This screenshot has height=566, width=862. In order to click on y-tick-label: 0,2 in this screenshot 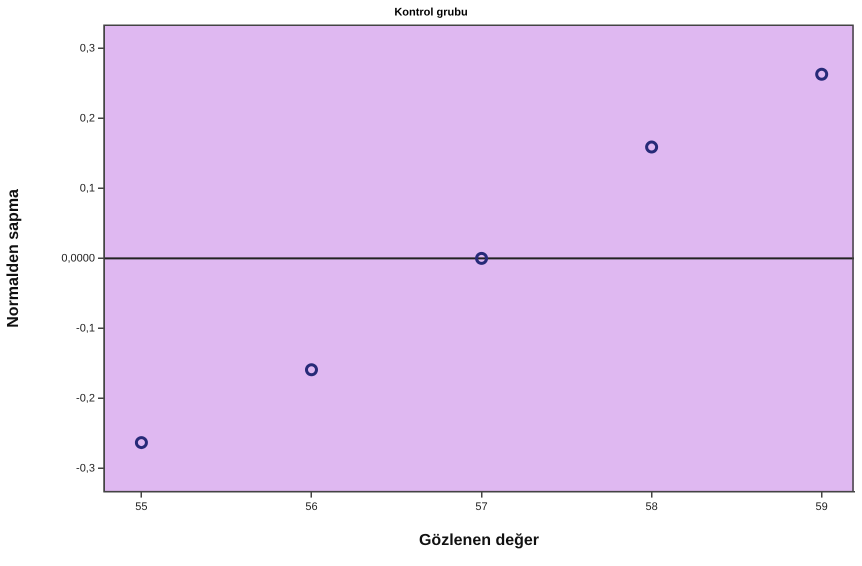, I will do `click(87, 118)`.